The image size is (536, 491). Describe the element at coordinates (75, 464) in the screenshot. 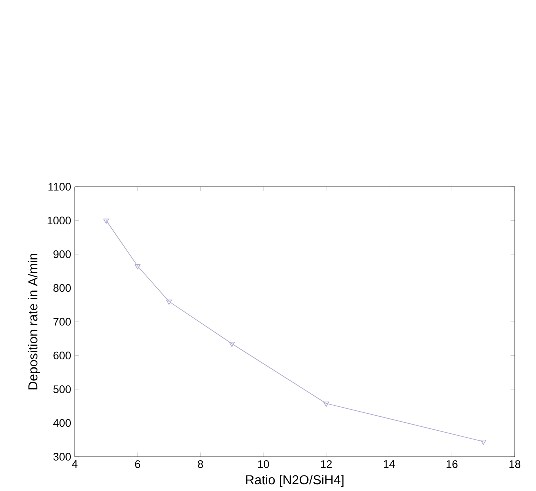

I see `x-tick-label: 4` at that location.